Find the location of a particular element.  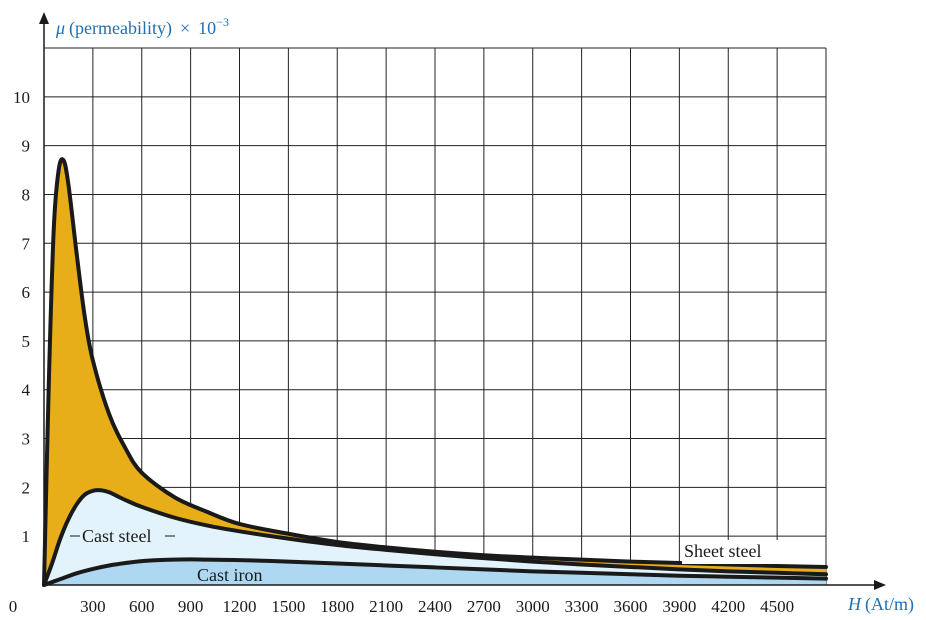

x-tick-label: 600 is located at coordinates (142, 606).